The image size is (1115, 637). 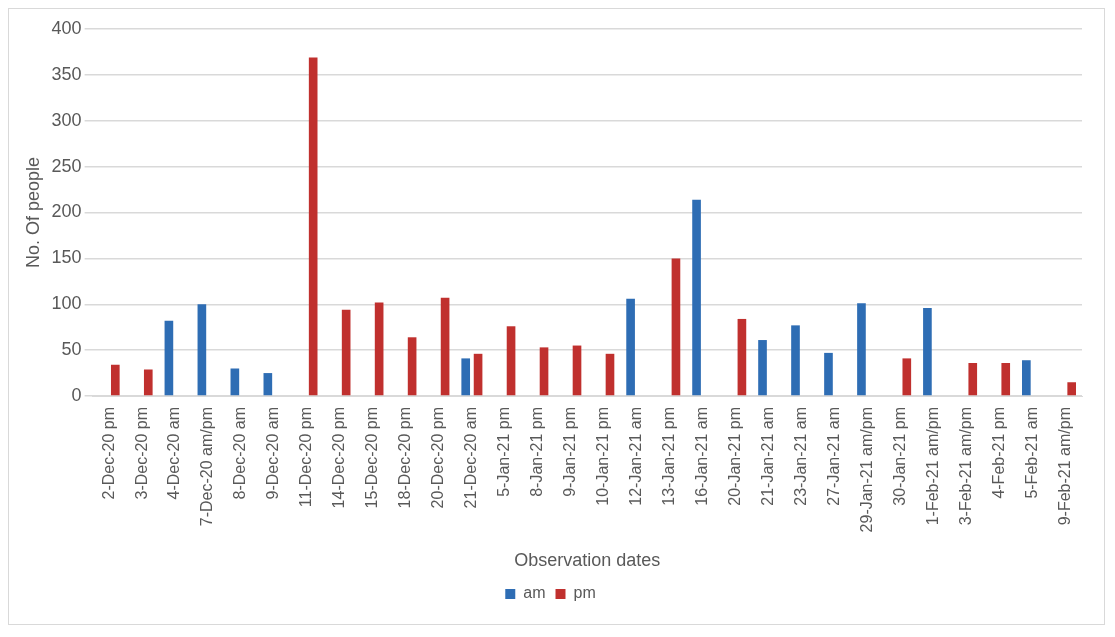 What do you see at coordinates (66, 119) in the screenshot?
I see `y-tick-label: 300` at bounding box center [66, 119].